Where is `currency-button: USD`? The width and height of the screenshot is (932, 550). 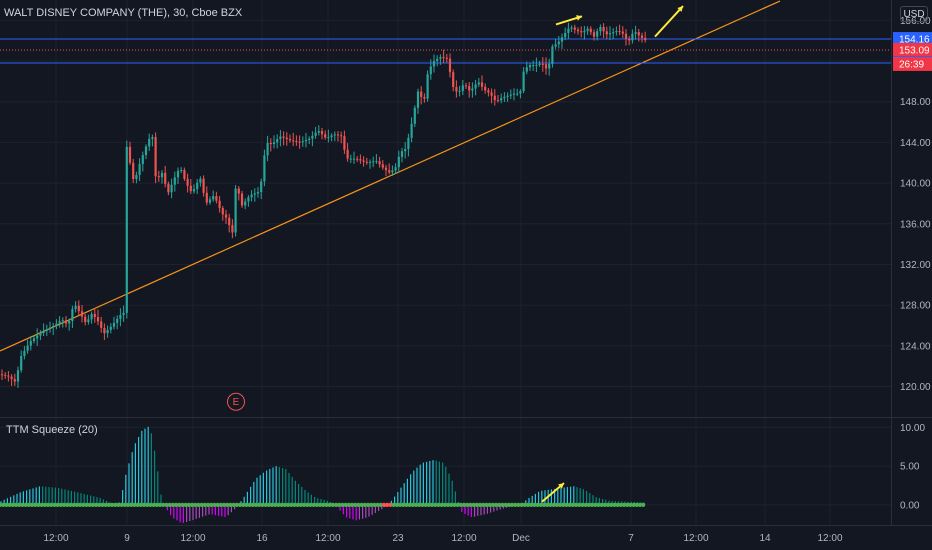 currency-button: USD is located at coordinates (914, 14).